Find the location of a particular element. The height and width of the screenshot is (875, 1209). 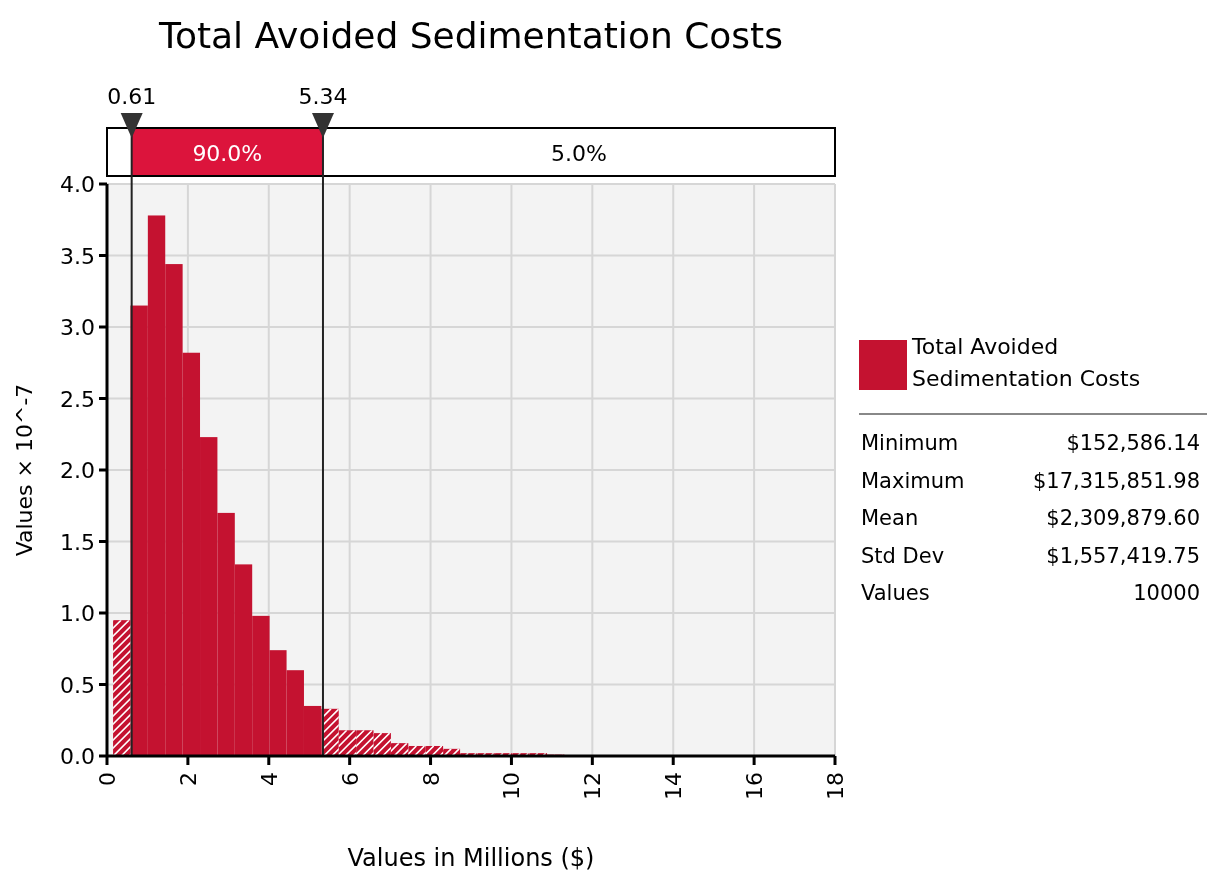

x-axis-title: Values in Millions ($) is located at coordinates (471, 858).